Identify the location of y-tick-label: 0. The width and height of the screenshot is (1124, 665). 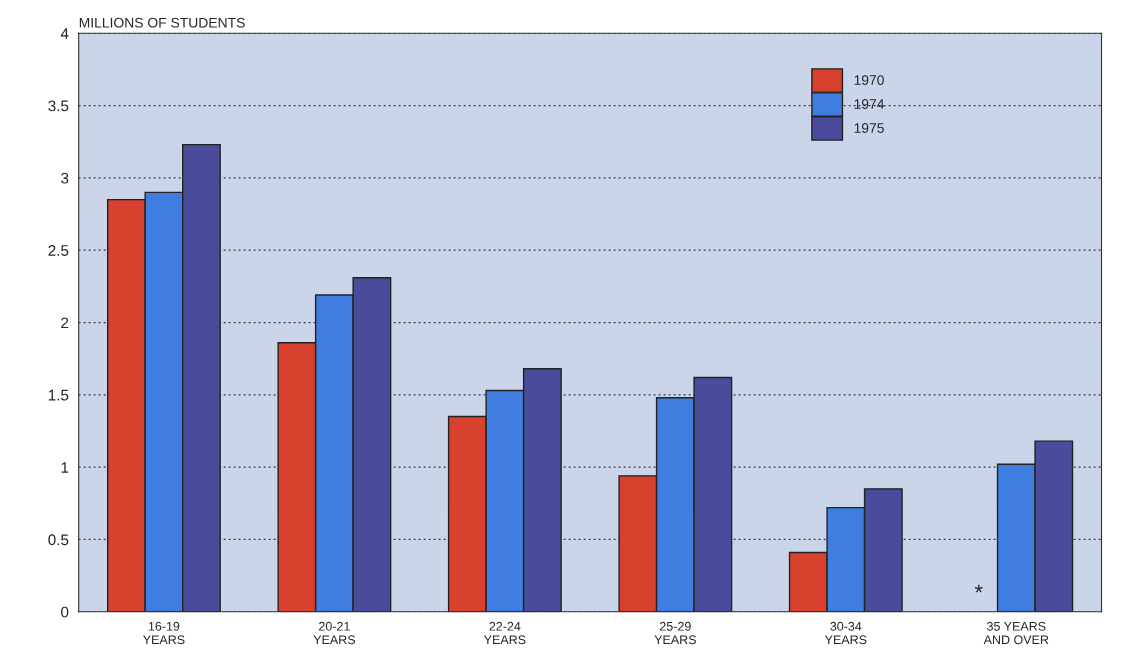
(65, 612).